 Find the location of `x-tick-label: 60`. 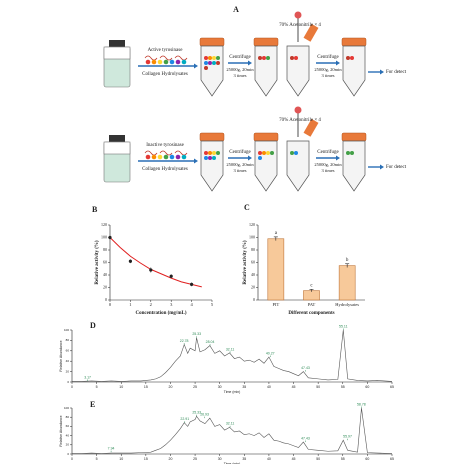

x-tick-label: 60 is located at coordinates (367, 387).